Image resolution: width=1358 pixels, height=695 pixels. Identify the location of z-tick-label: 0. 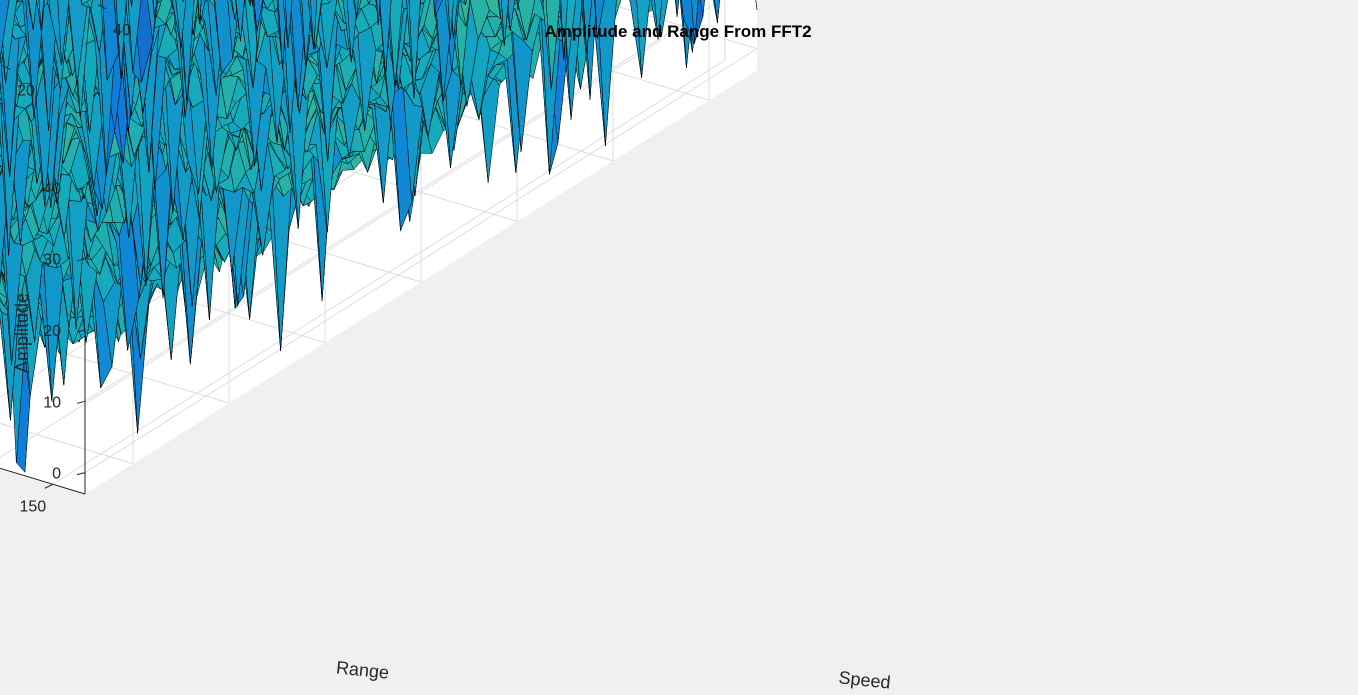
(56, 474).